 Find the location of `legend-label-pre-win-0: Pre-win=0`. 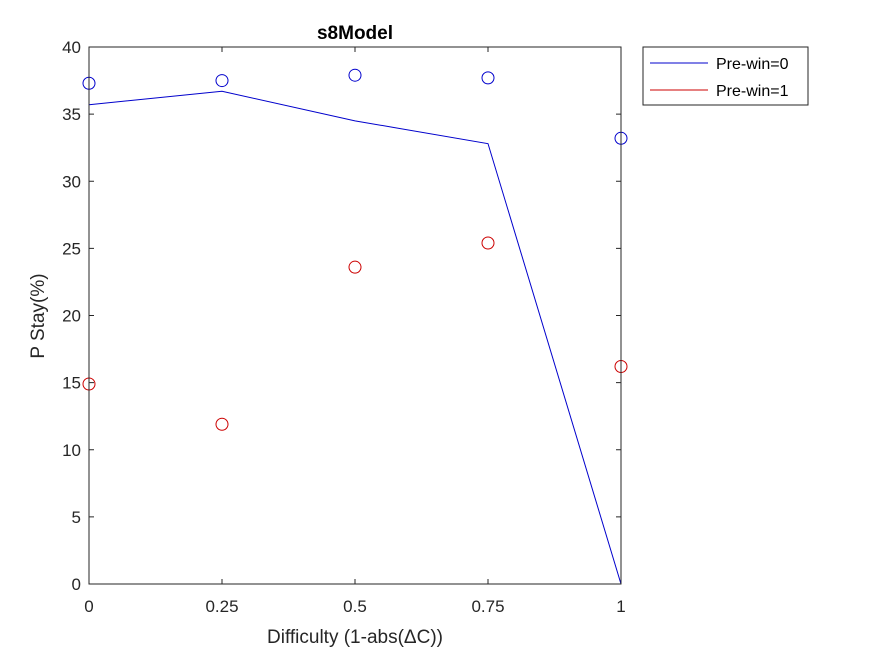

legend-label-pre-win-0: Pre-win=0 is located at coordinates (752, 64).